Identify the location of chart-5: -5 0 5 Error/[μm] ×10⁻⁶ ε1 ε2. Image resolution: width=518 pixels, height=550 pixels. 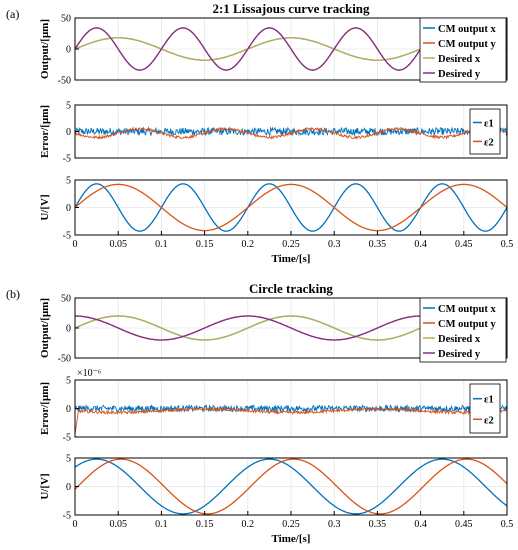
(273, 406).